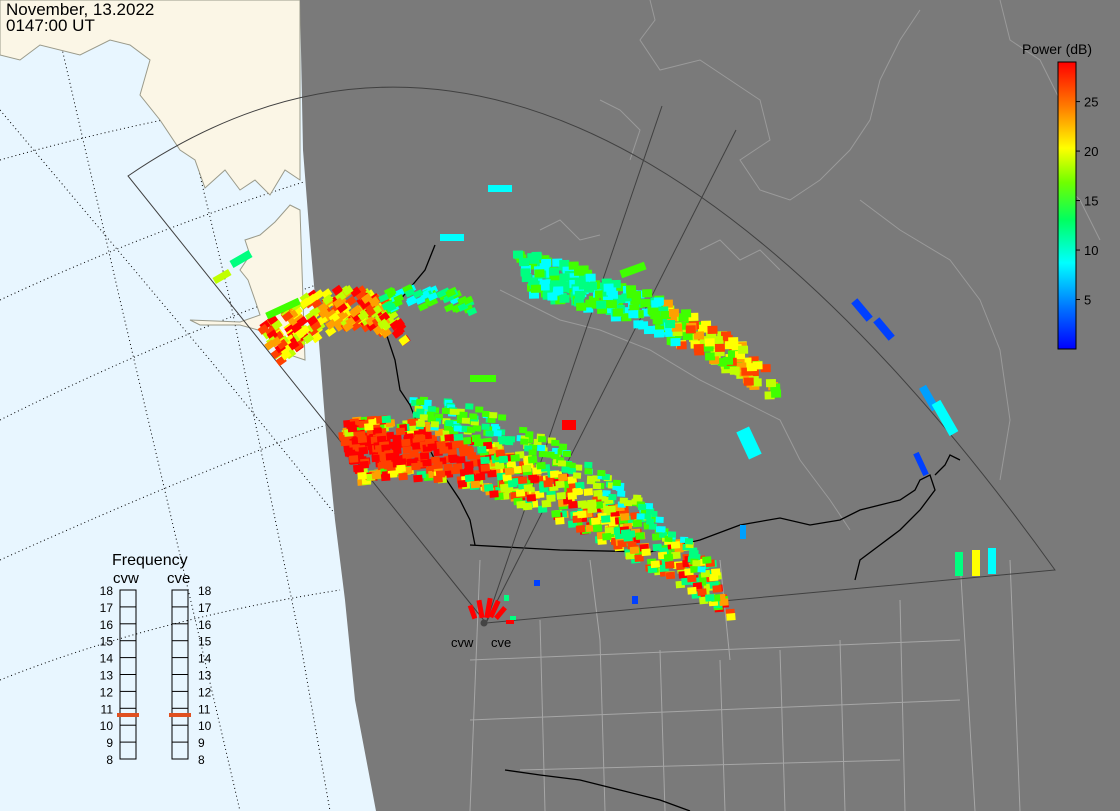  Describe the element at coordinates (107, 726) in the screenshot. I see `frequency-scale-left: 10` at that location.